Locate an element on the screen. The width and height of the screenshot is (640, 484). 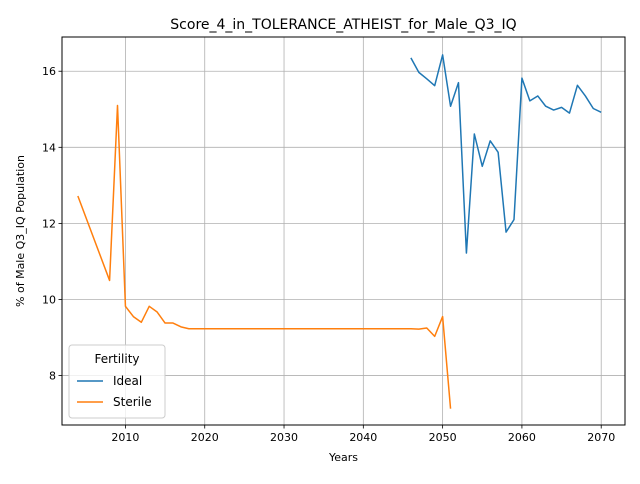
y-tick-label: 12 is located at coordinates (49, 223).